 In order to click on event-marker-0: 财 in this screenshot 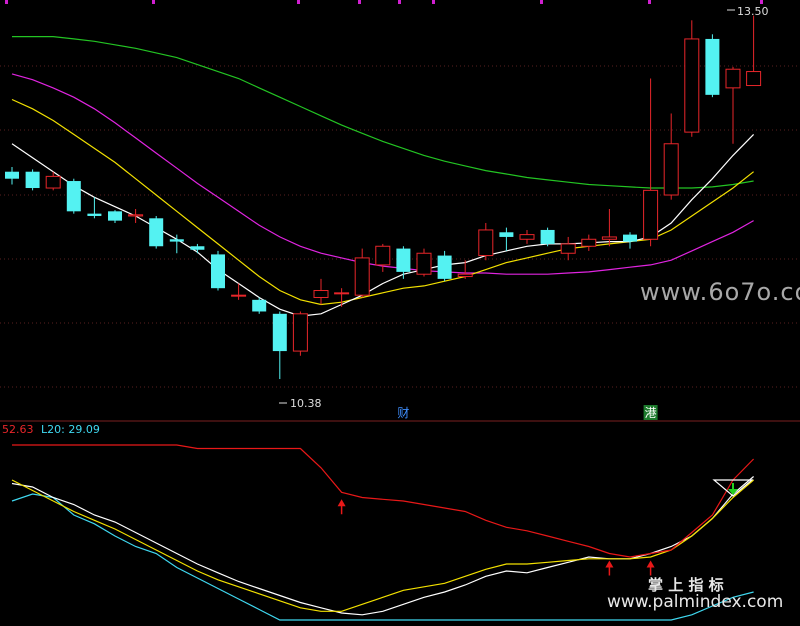, I will do `click(403, 413)`.